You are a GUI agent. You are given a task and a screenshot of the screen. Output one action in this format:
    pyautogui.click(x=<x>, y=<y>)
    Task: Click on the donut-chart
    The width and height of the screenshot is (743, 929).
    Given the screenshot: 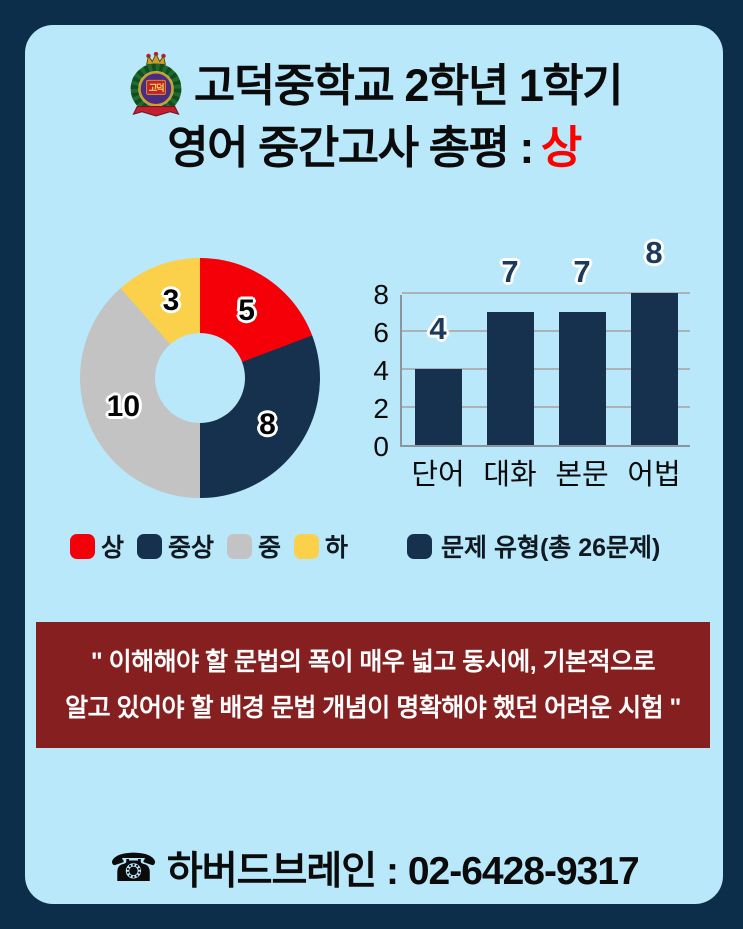 What is the action you would take?
    pyautogui.click(x=200, y=378)
    